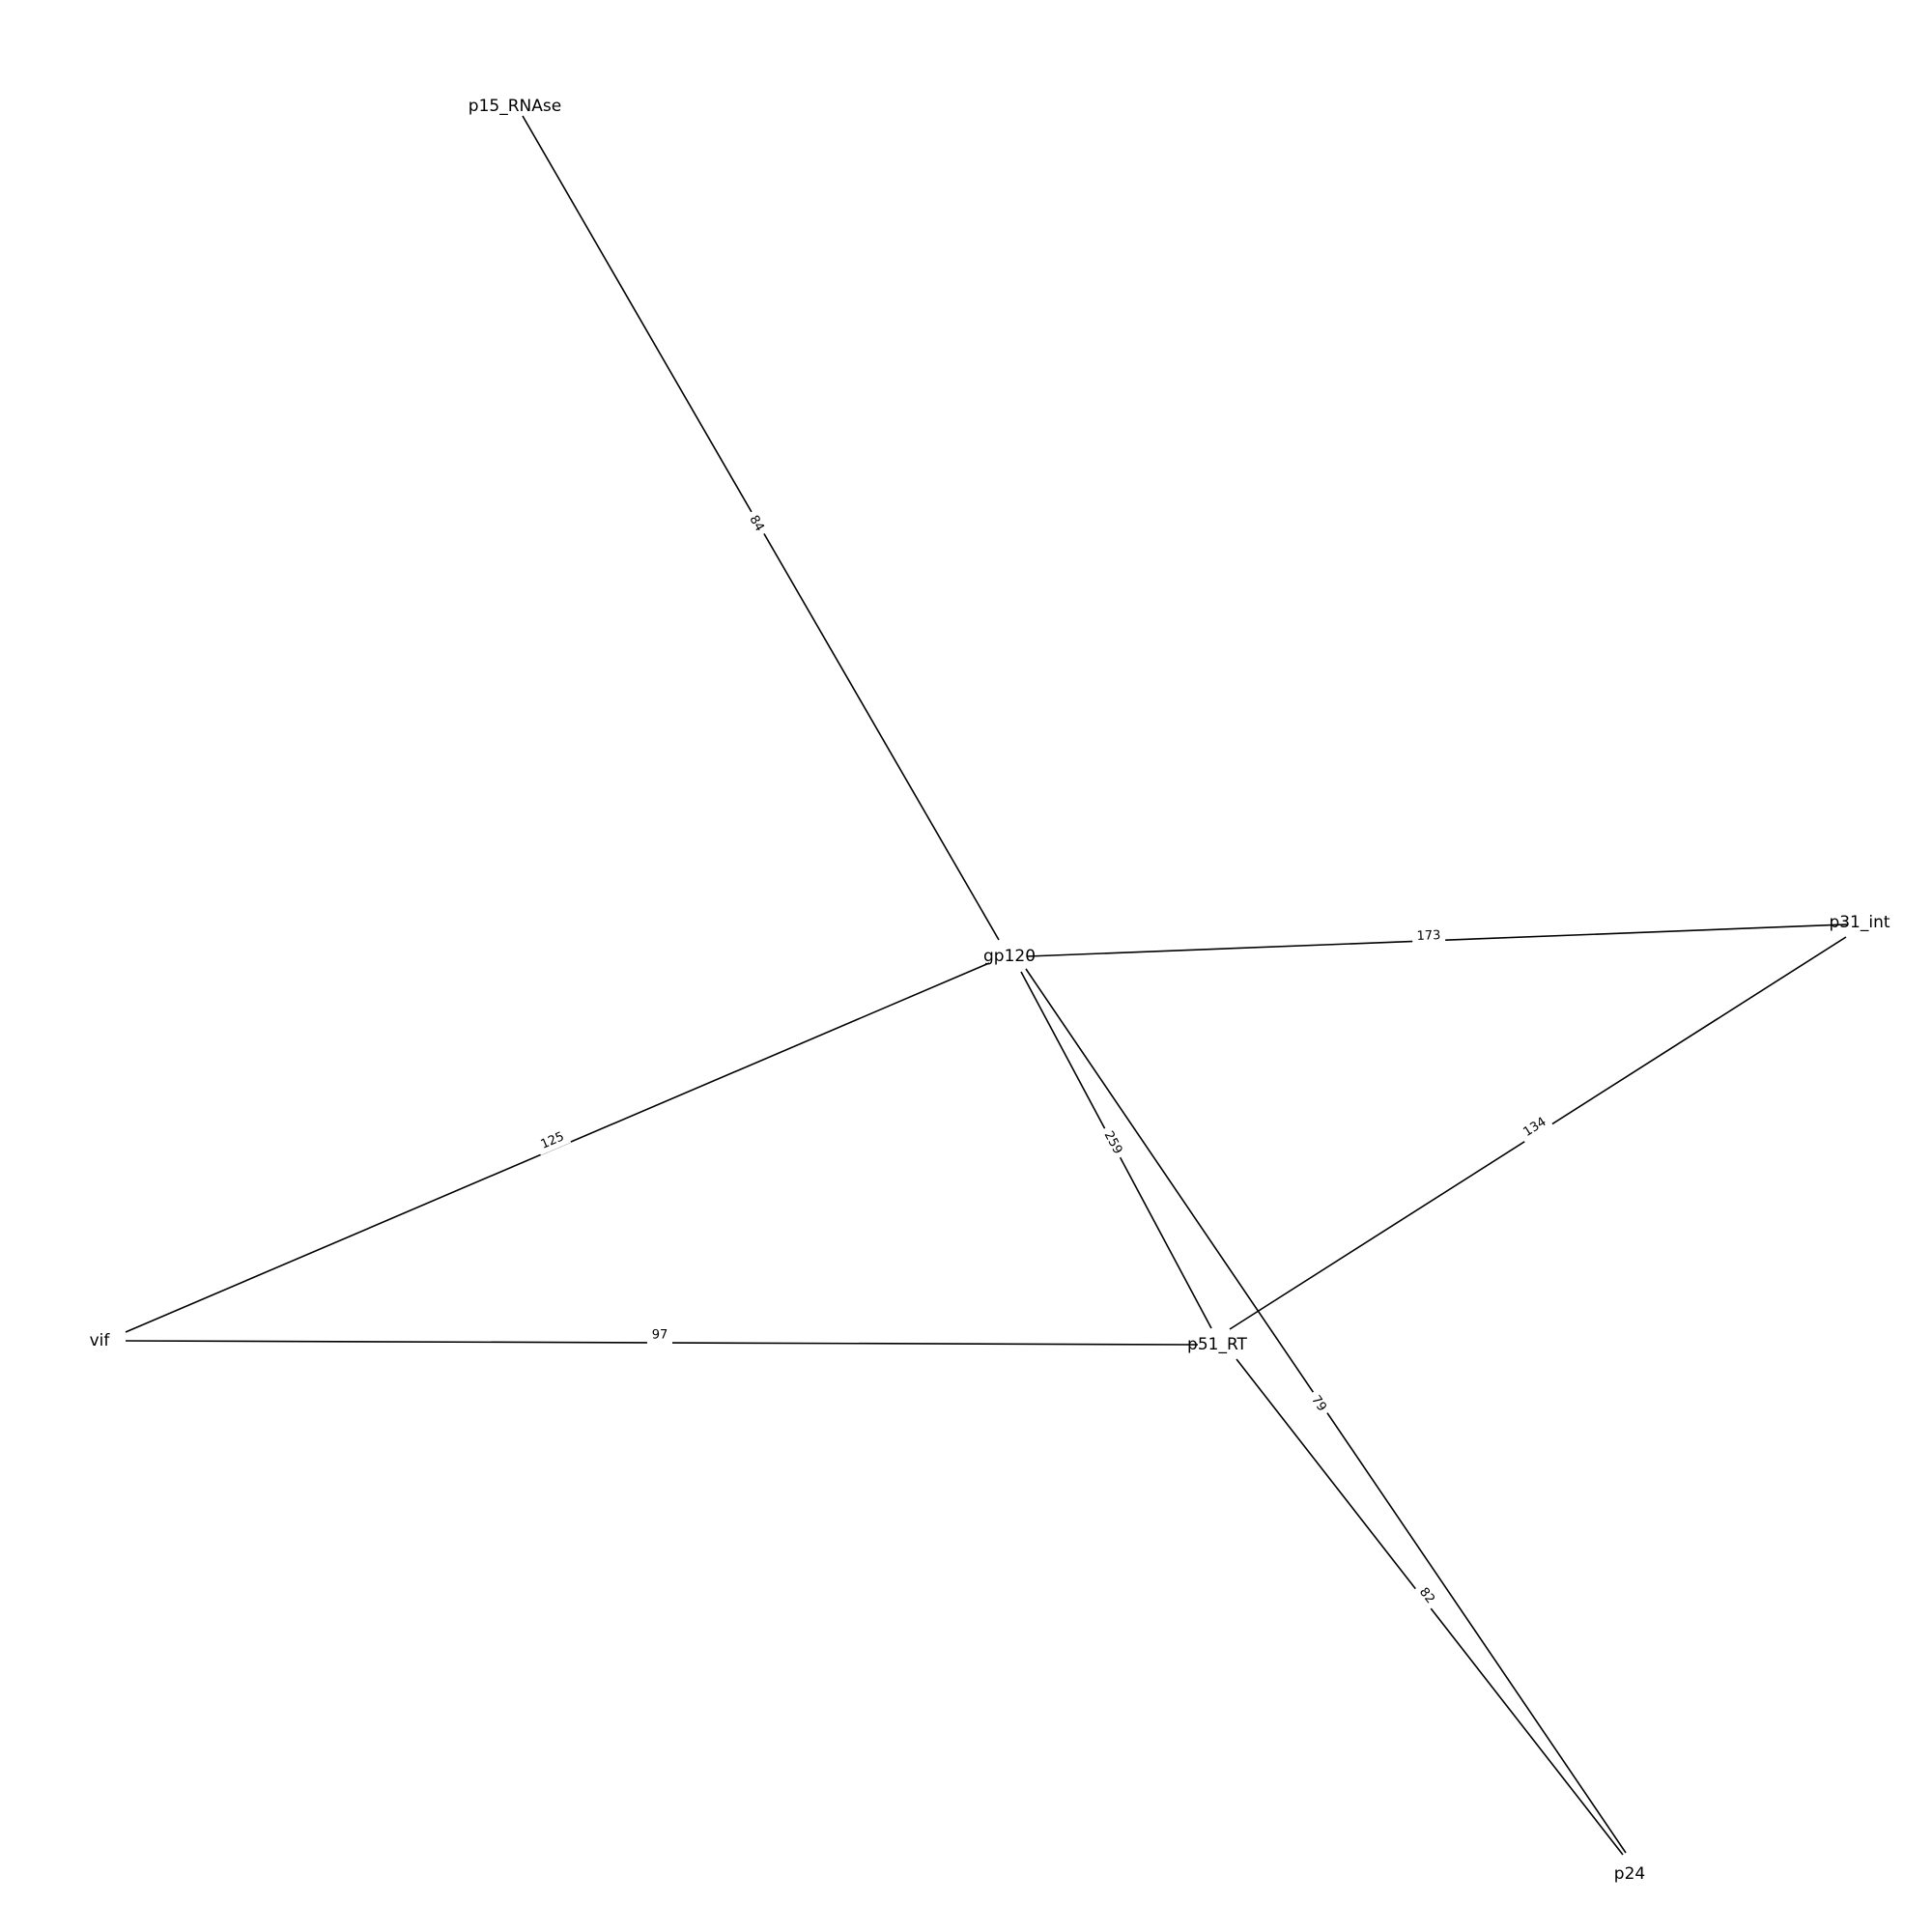  What do you see at coordinates (1629, 1874) in the screenshot?
I see `node-label-p24: p24` at bounding box center [1629, 1874].